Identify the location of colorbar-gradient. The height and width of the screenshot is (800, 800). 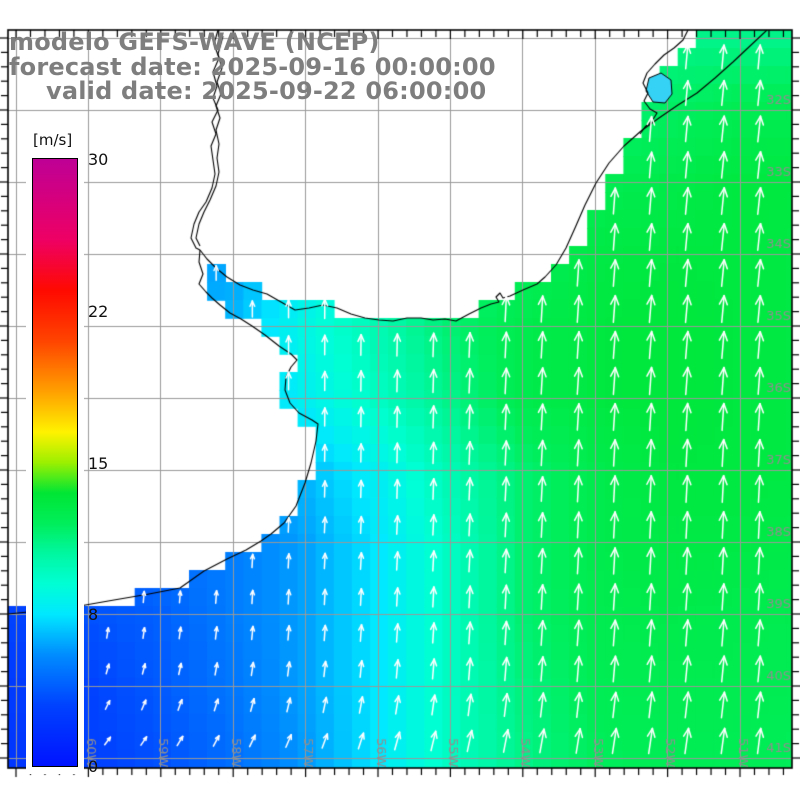
(55, 462).